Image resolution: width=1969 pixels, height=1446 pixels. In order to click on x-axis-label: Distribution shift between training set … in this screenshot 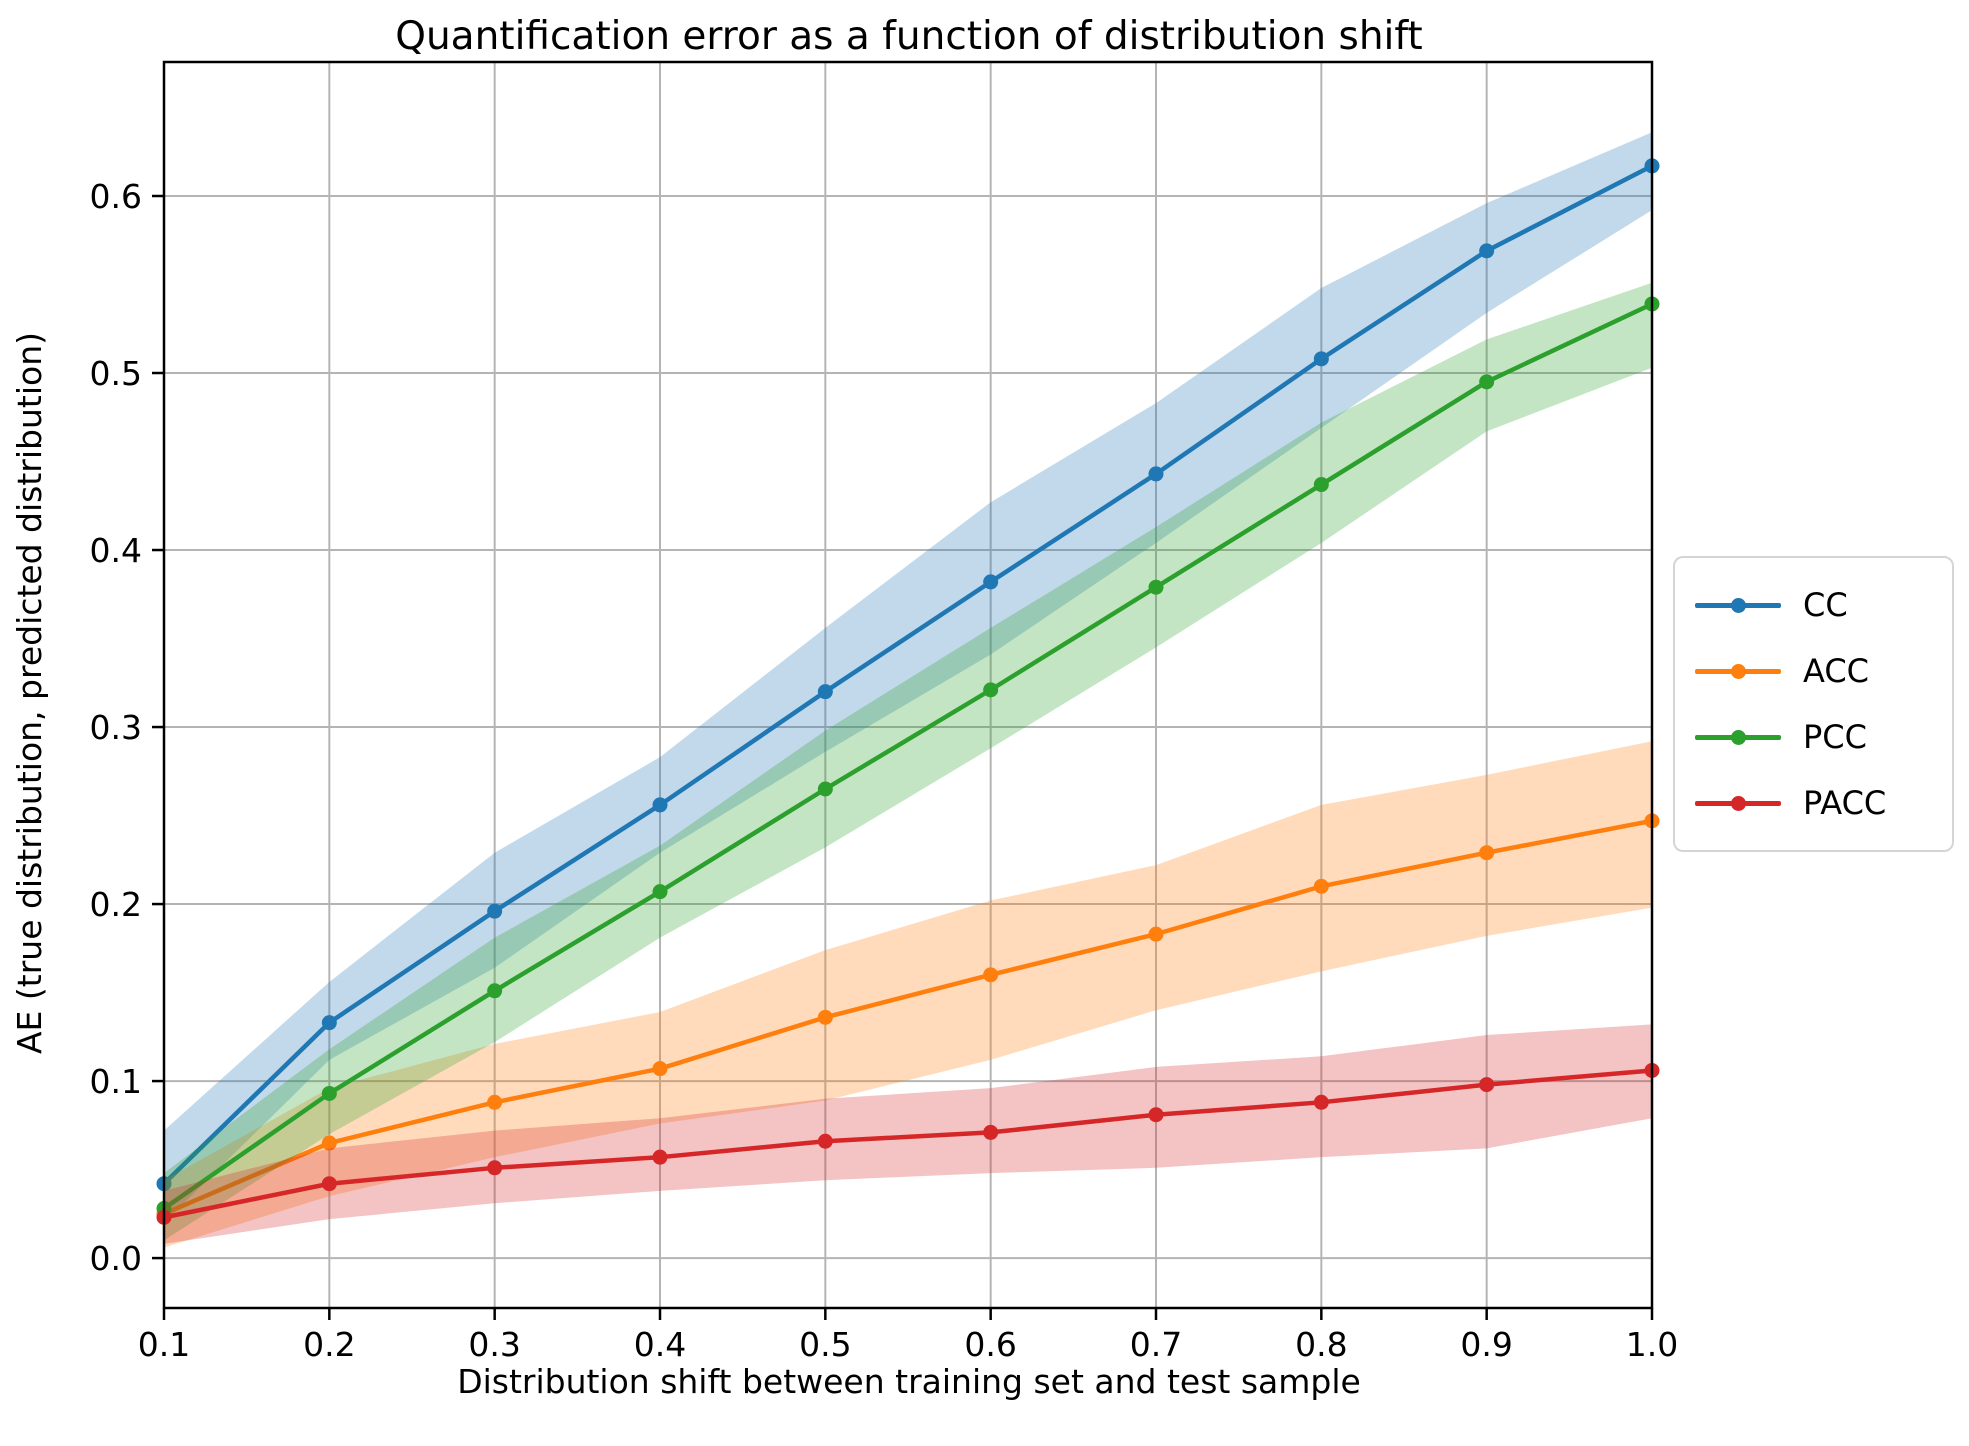, I will do `click(909, 1381)`.